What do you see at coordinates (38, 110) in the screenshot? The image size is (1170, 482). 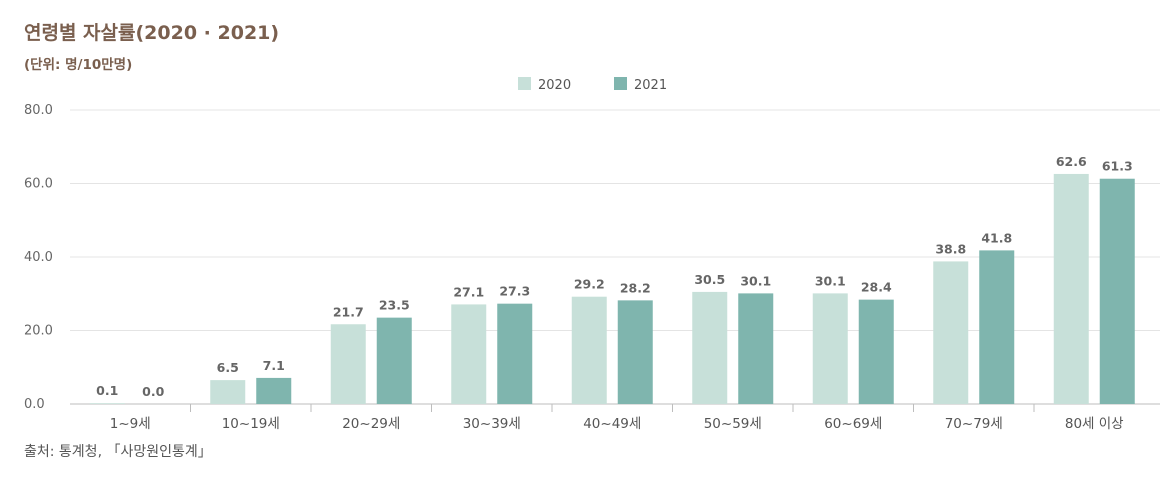 I see `y-tick-label: 80.0` at bounding box center [38, 110].